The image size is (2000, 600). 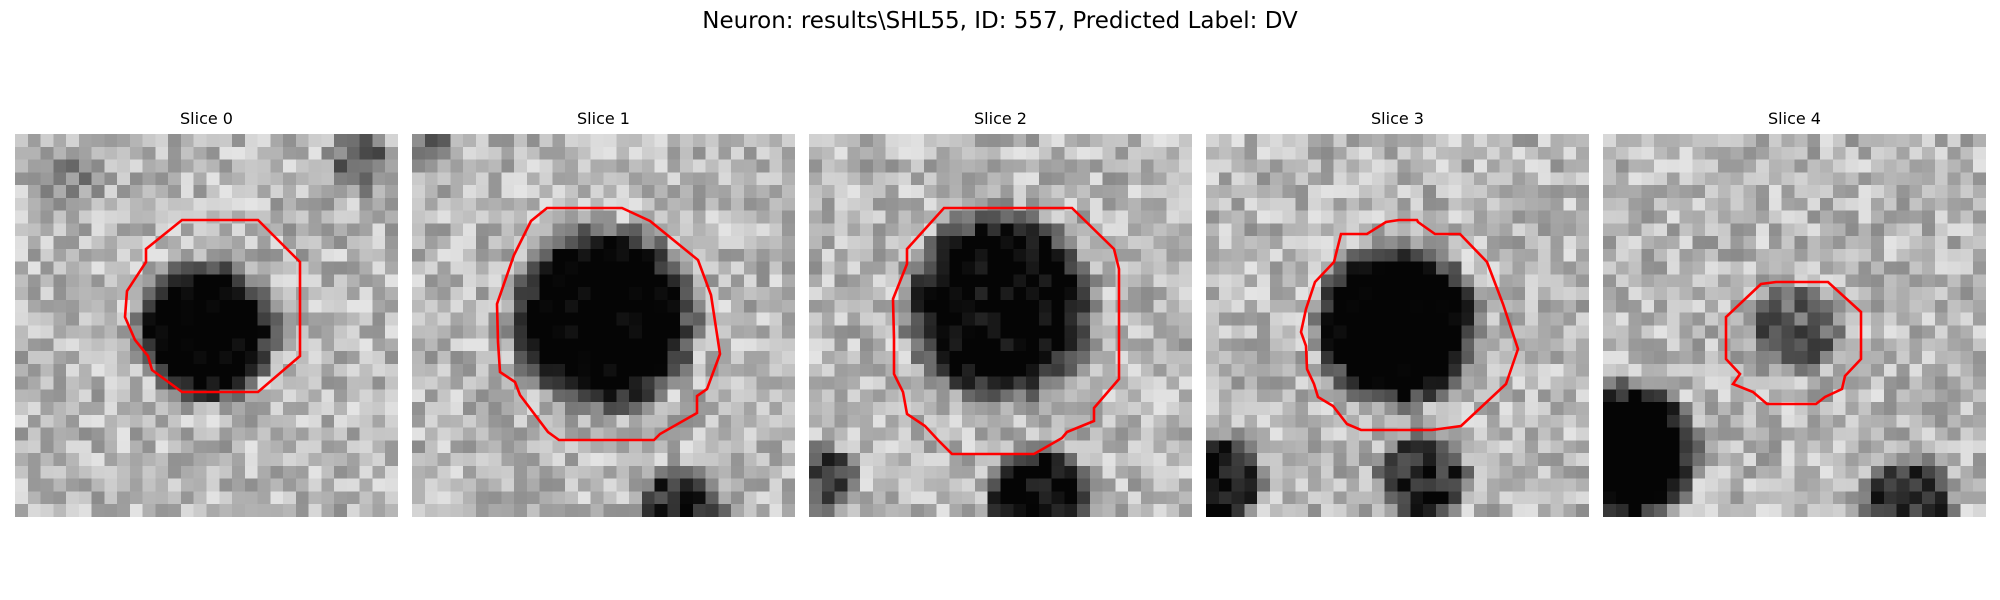 What do you see at coordinates (603, 118) in the screenshot?
I see `slice-1-title: Slice 1` at bounding box center [603, 118].